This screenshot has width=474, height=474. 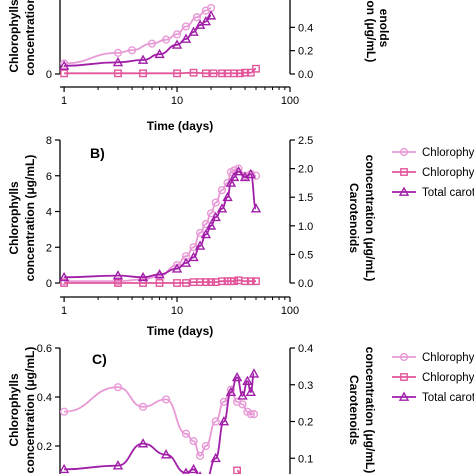 I want to click on y-right-tick-label: 0.3, so click(x=305, y=386).